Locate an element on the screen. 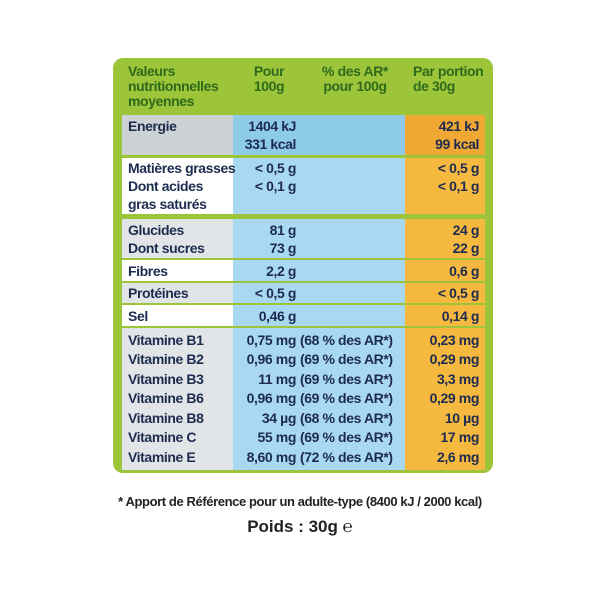 Image resolution: width=600 pixels, height=600 pixels. value-per-100g: 11 mg is located at coordinates (277, 378).